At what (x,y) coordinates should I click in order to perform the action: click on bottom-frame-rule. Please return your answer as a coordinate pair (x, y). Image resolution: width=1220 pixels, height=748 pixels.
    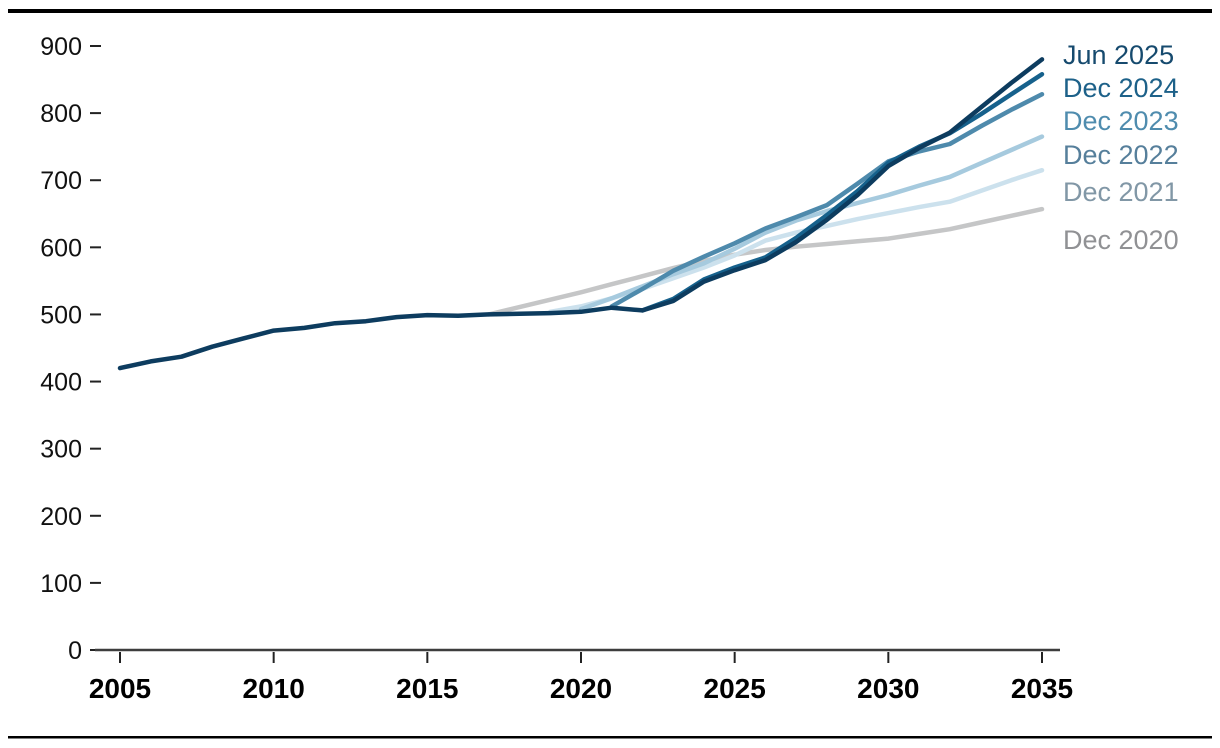
    Looking at the image, I should click on (610, 737).